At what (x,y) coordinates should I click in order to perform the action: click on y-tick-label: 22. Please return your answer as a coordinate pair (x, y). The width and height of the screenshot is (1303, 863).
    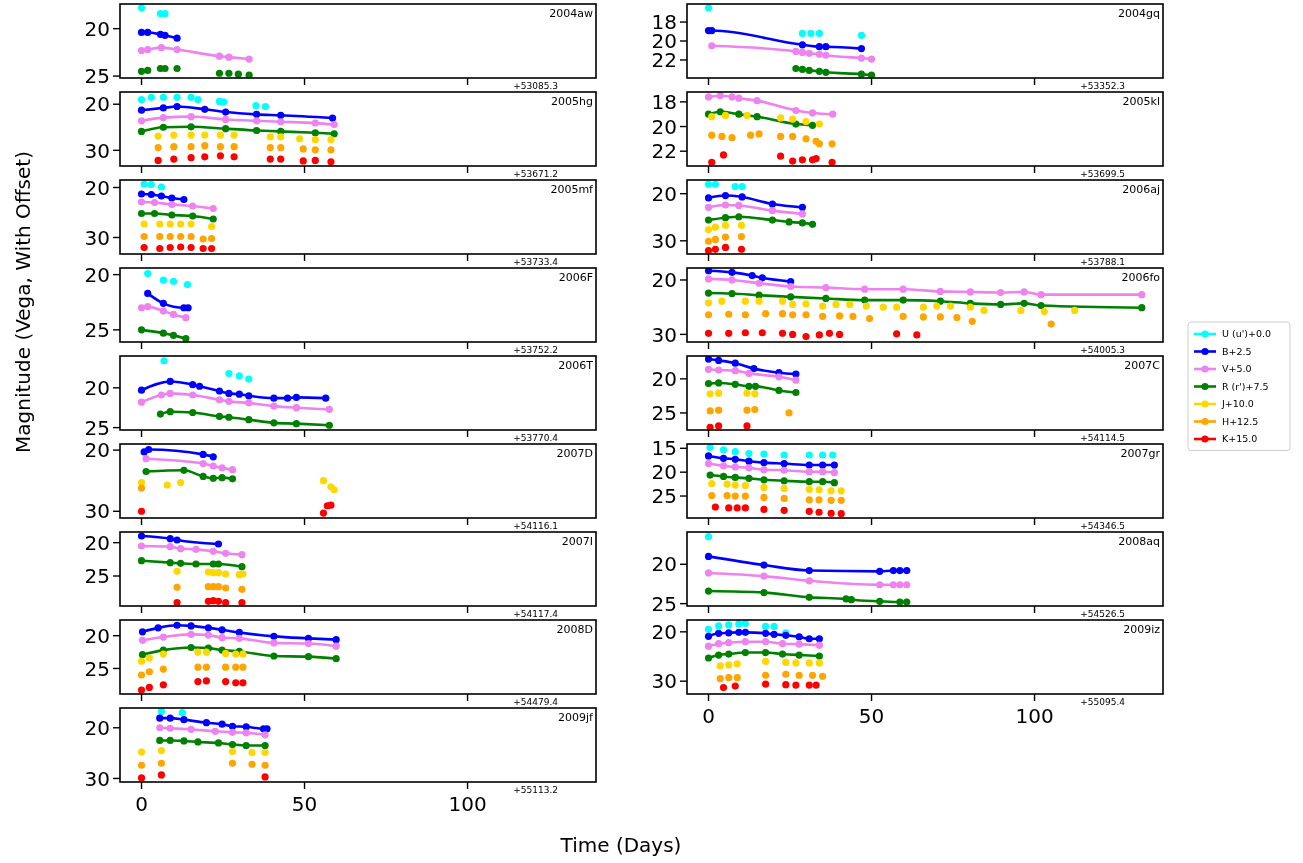
    Looking at the image, I should click on (664, 151).